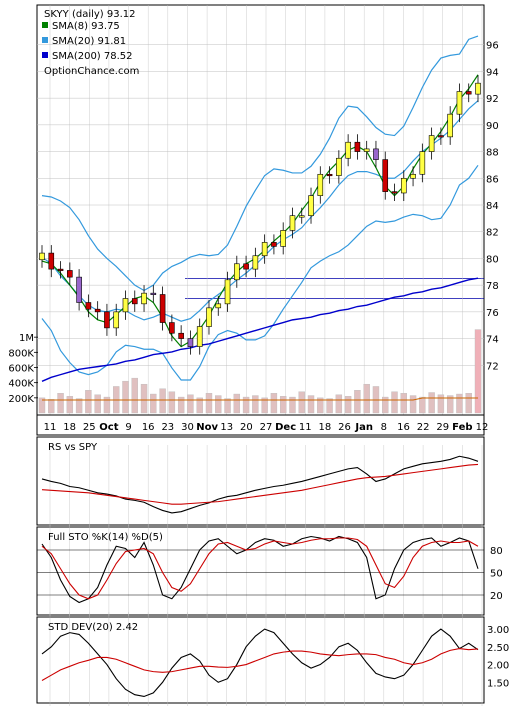  What do you see at coordinates (246, 427) in the screenshot?
I see `x-tick-label: 20` at bounding box center [246, 427].